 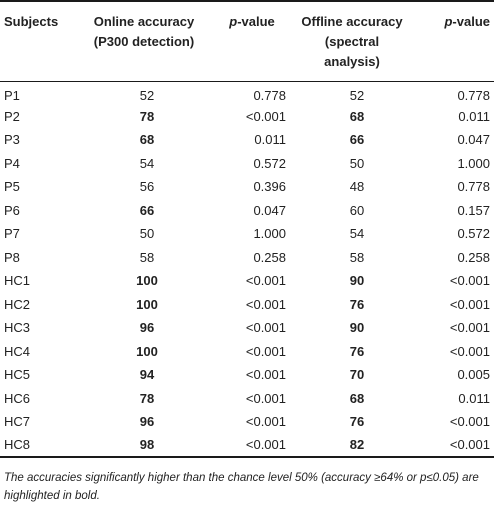 What do you see at coordinates (452, 41) in the screenshot?
I see `header-p-value-offline: p-value` at bounding box center [452, 41].